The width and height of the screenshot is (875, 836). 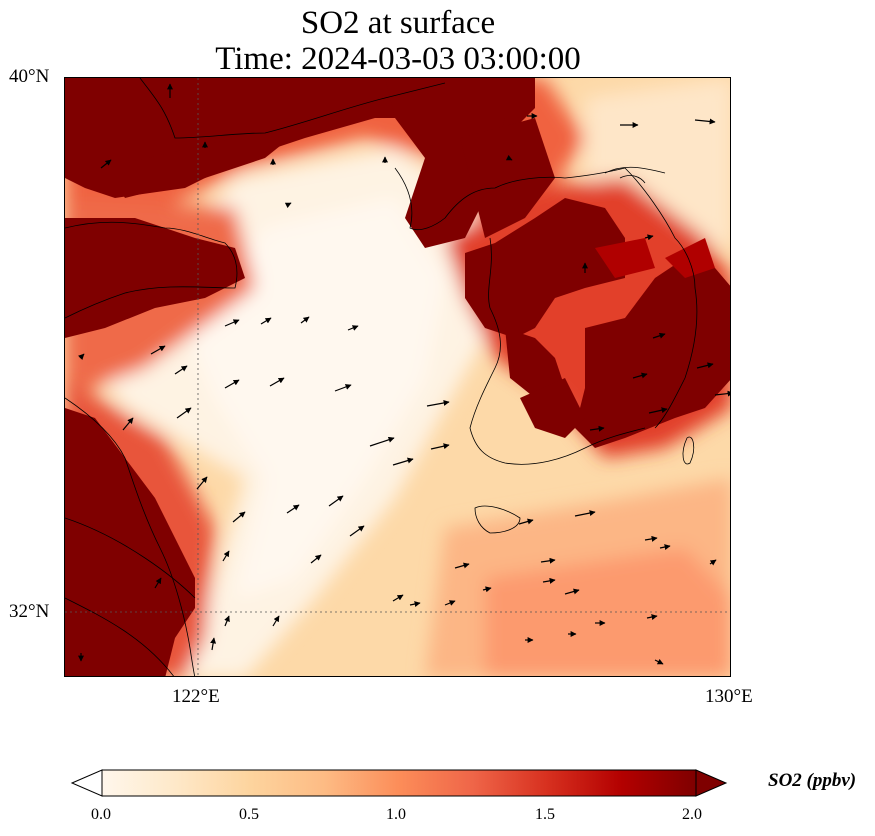 I want to click on lat-label-32n: 32°N, so click(x=29, y=611).